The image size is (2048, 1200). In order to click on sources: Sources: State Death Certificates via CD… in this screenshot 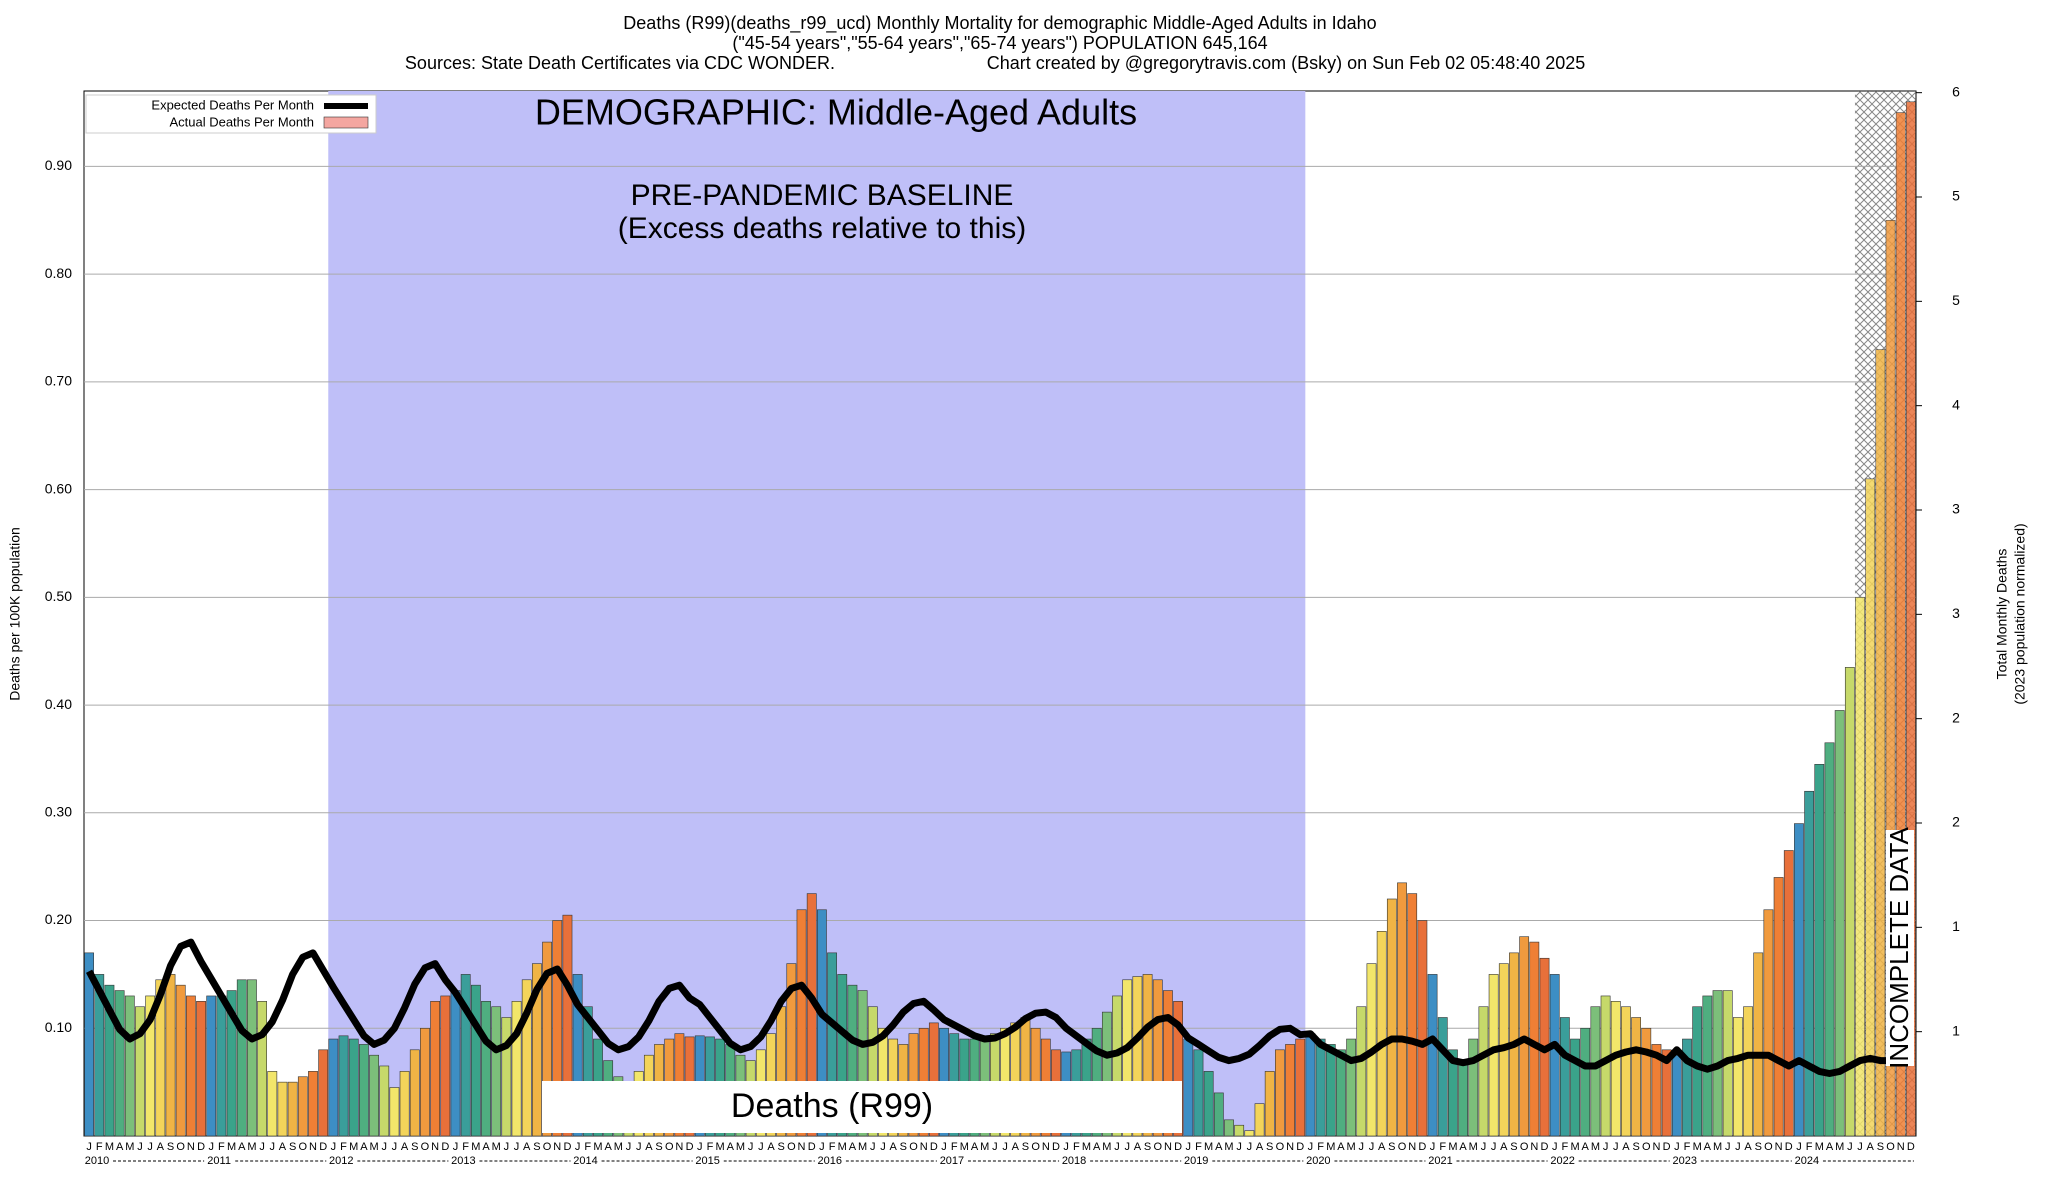, I will do `click(620, 63)`.